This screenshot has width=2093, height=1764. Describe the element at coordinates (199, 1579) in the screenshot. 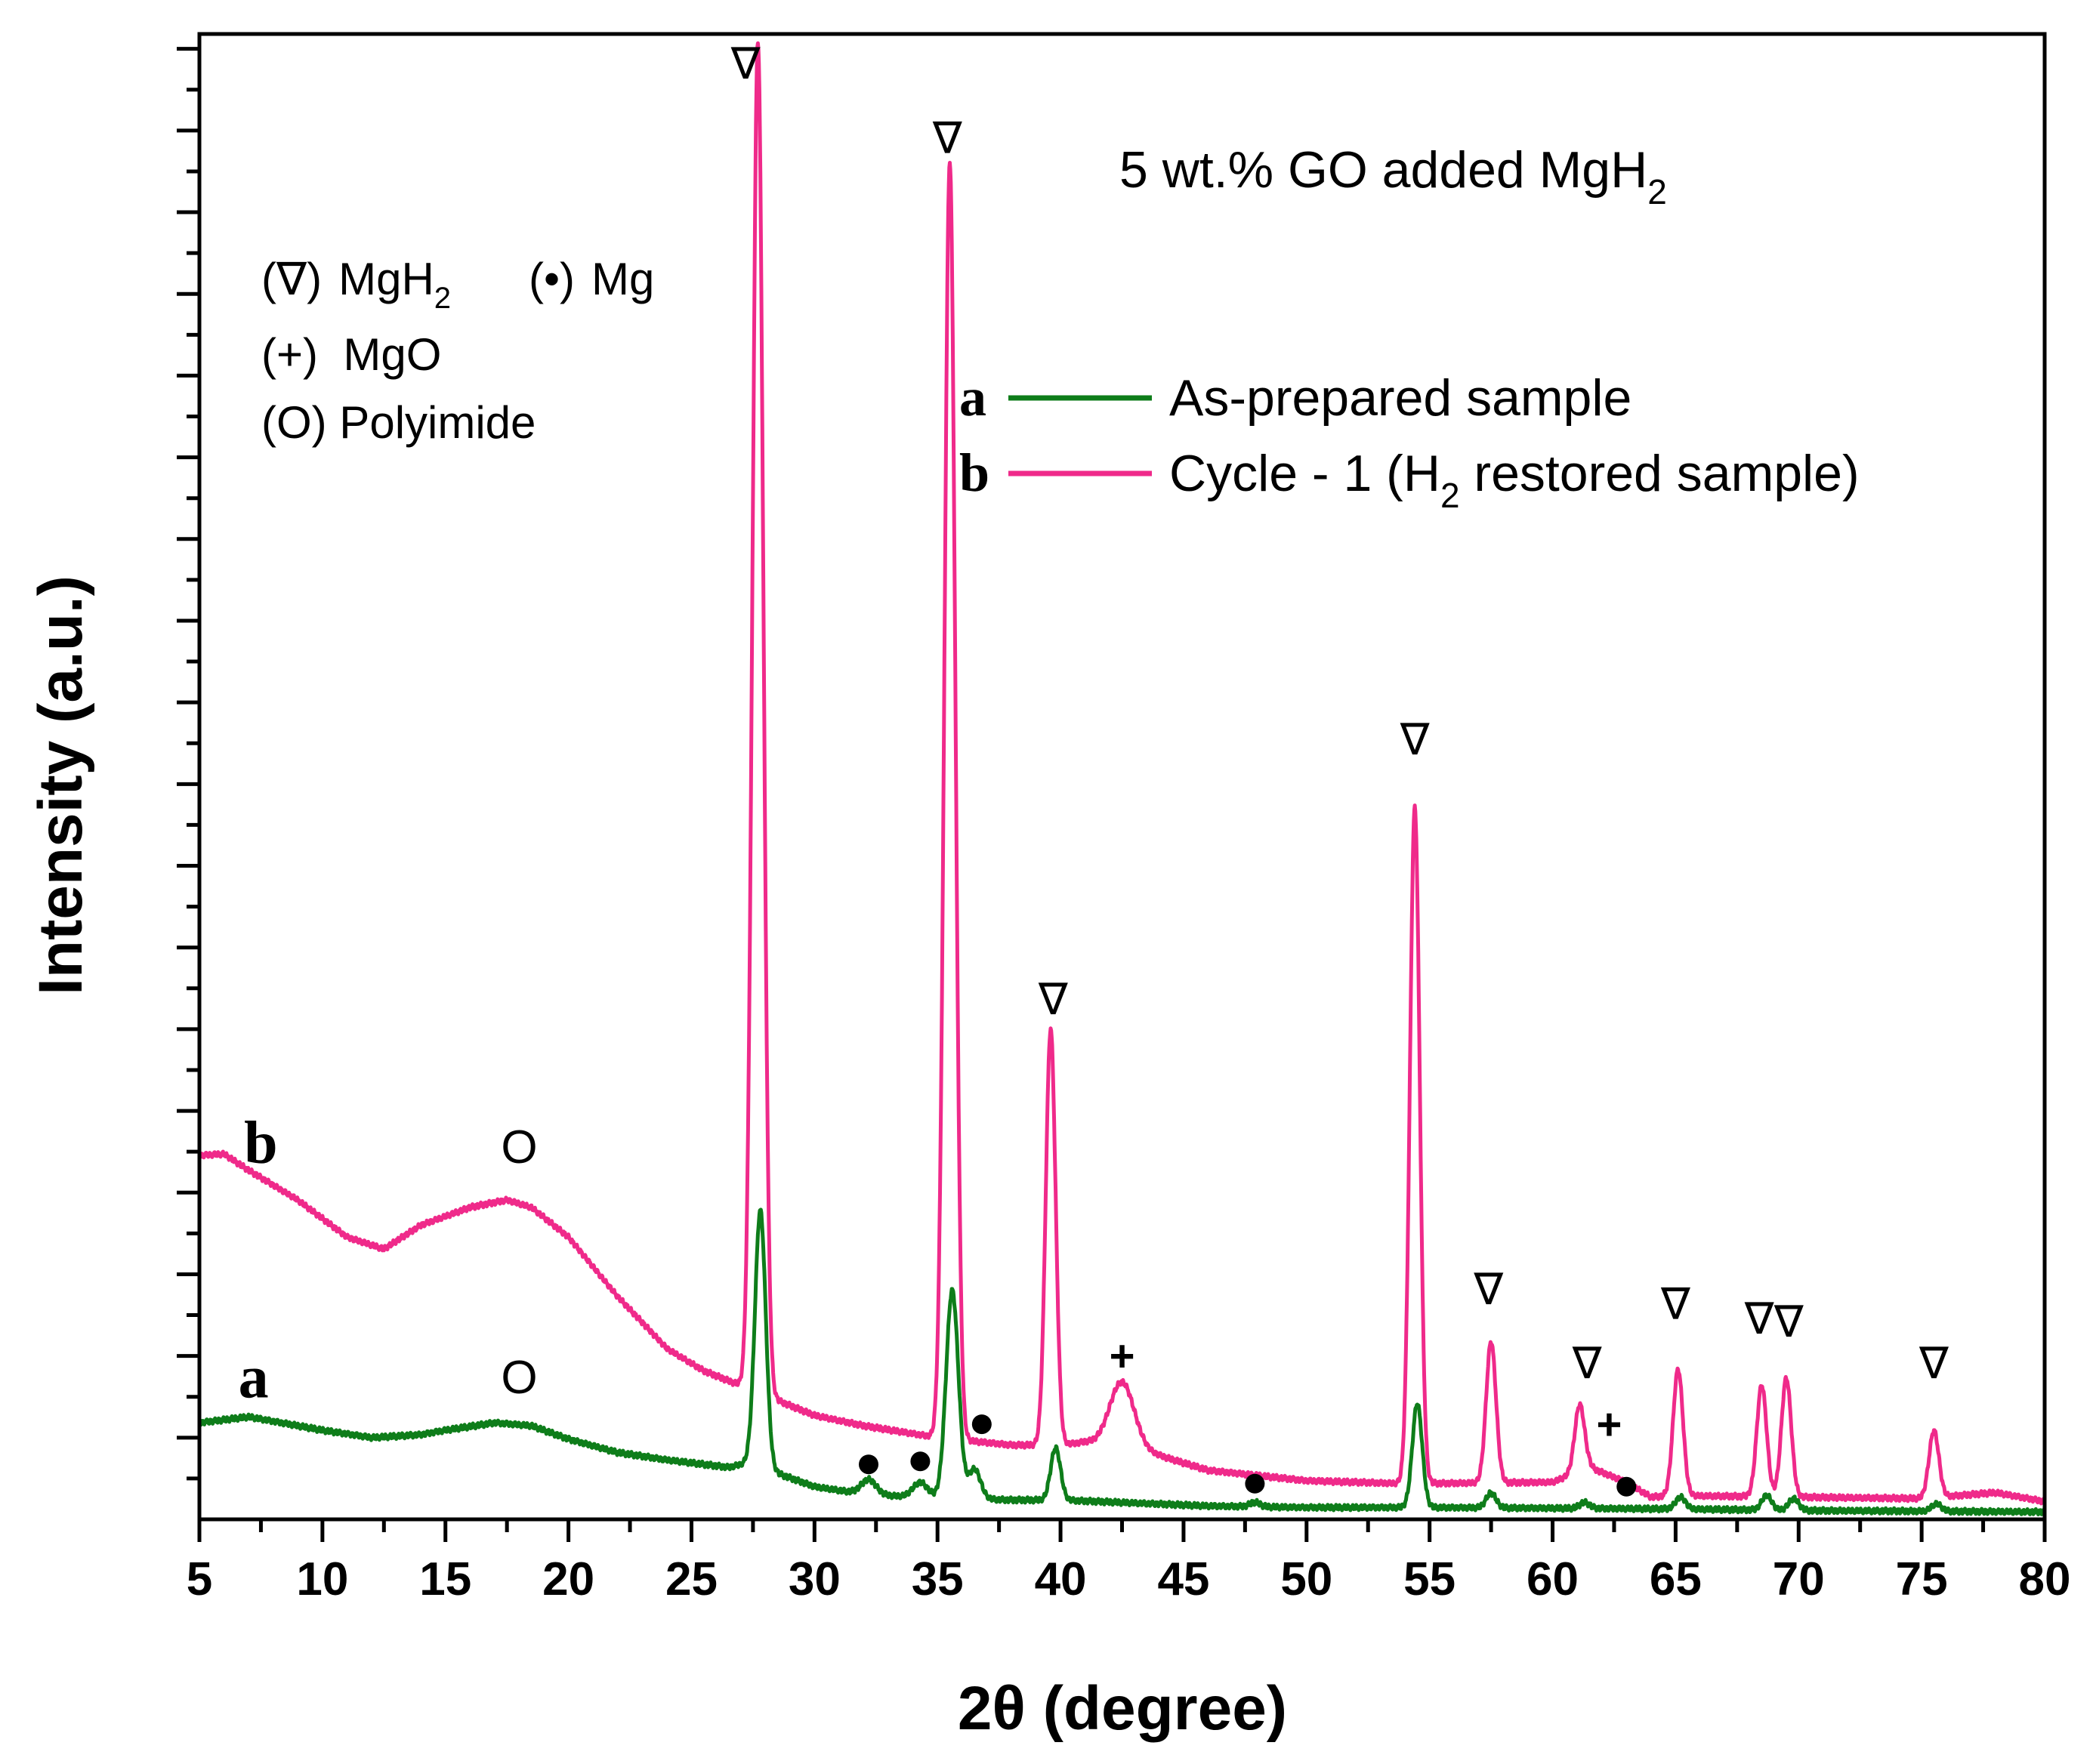

I see `x-tick-label: 5` at that location.